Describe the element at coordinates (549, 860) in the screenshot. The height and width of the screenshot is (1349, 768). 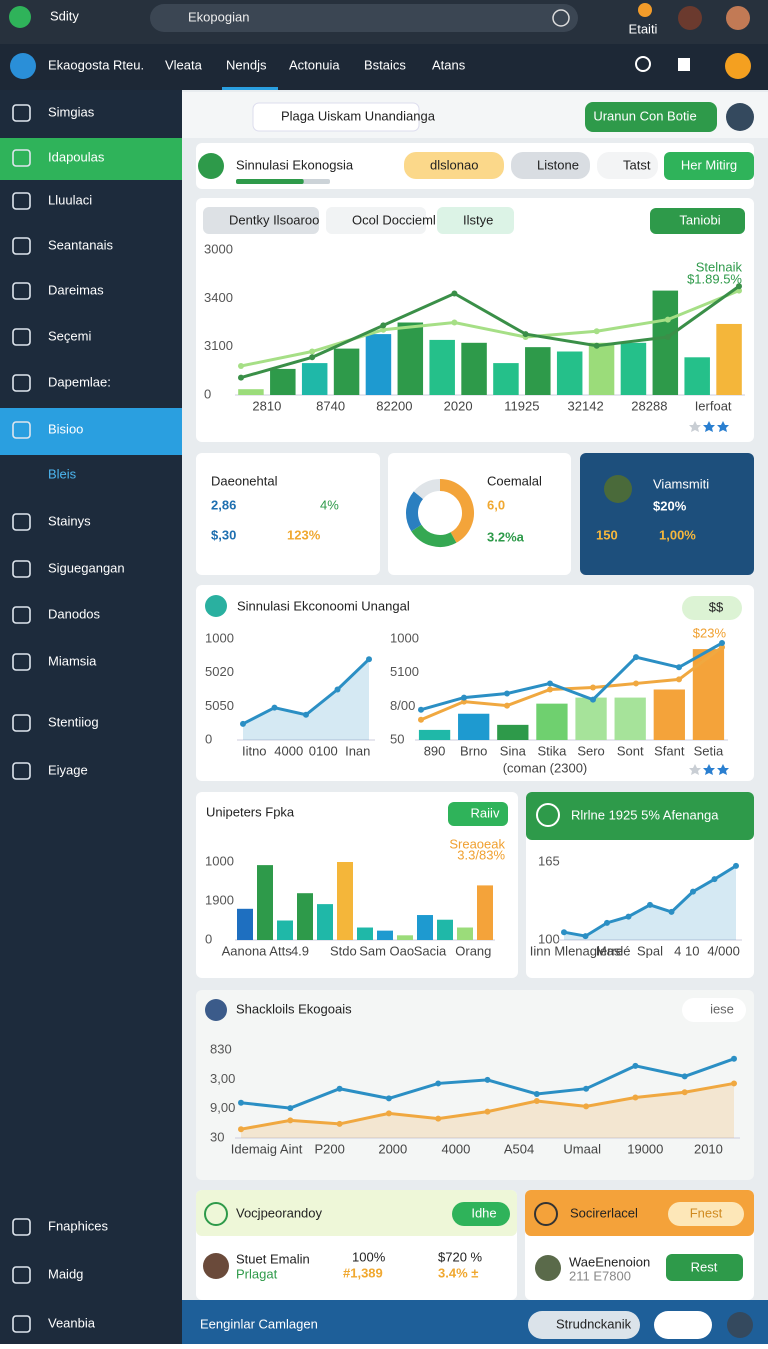
I see `y-tick-label: 165` at that location.